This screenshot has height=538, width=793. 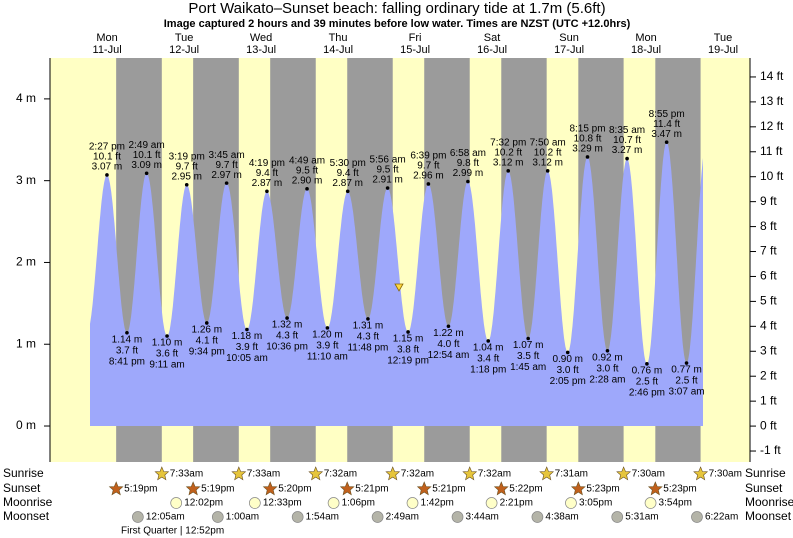 I want to click on y2-tick-label: 6 ft, so click(x=768, y=276).